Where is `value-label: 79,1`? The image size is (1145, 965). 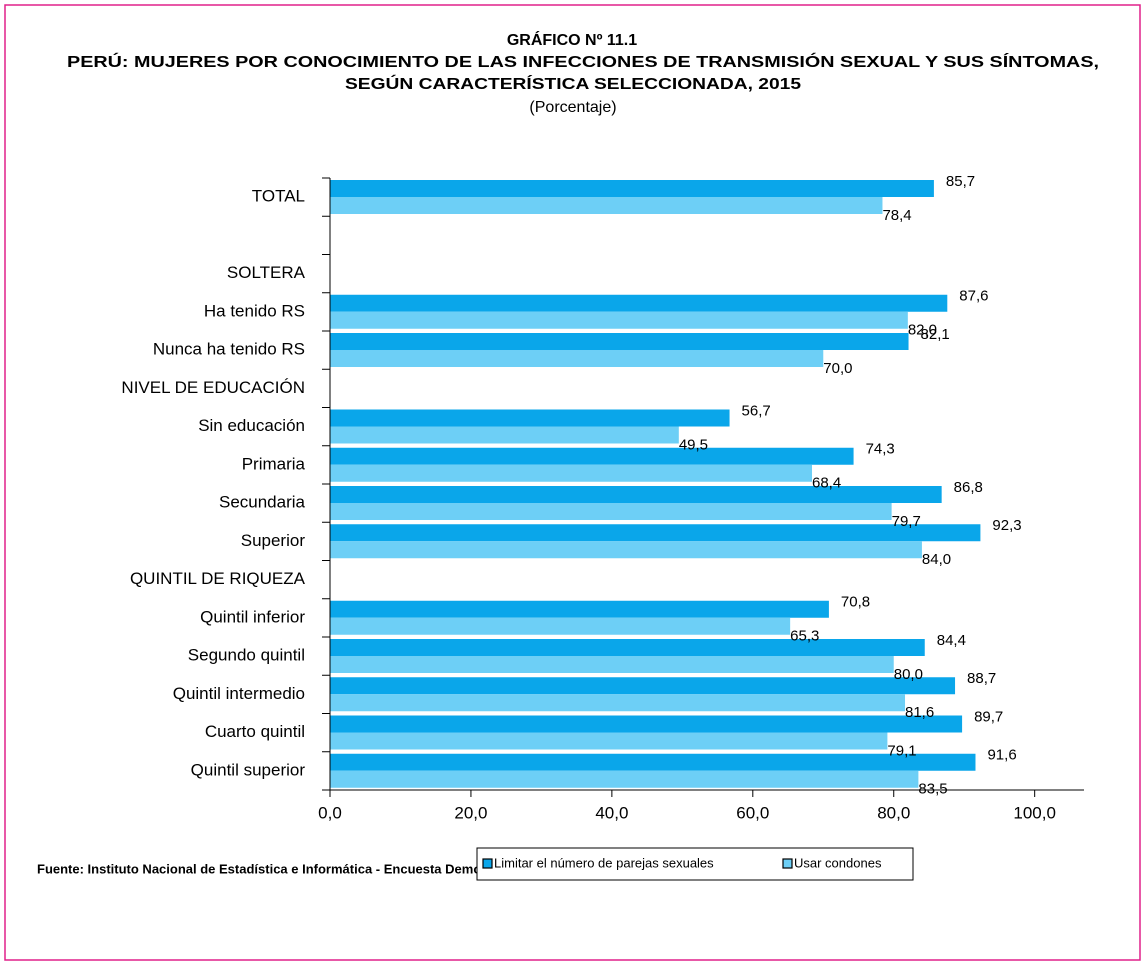 value-label: 79,1 is located at coordinates (901, 750).